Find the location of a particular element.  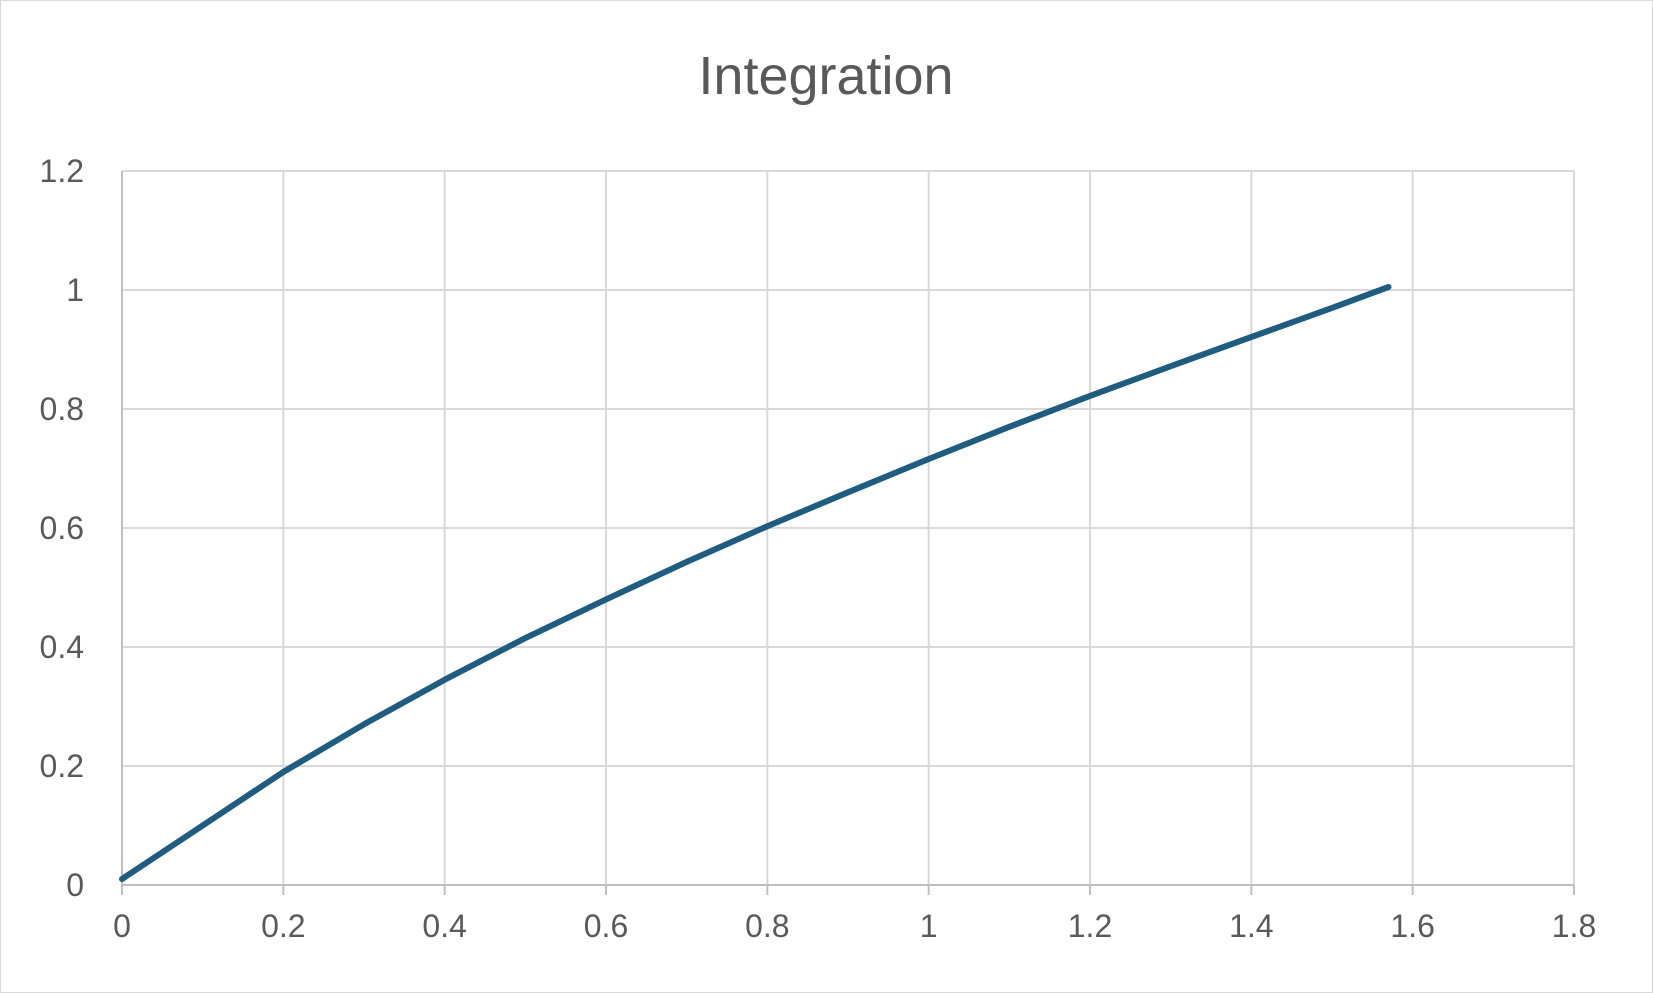

x-tick-label: 1.8 is located at coordinates (1574, 926).